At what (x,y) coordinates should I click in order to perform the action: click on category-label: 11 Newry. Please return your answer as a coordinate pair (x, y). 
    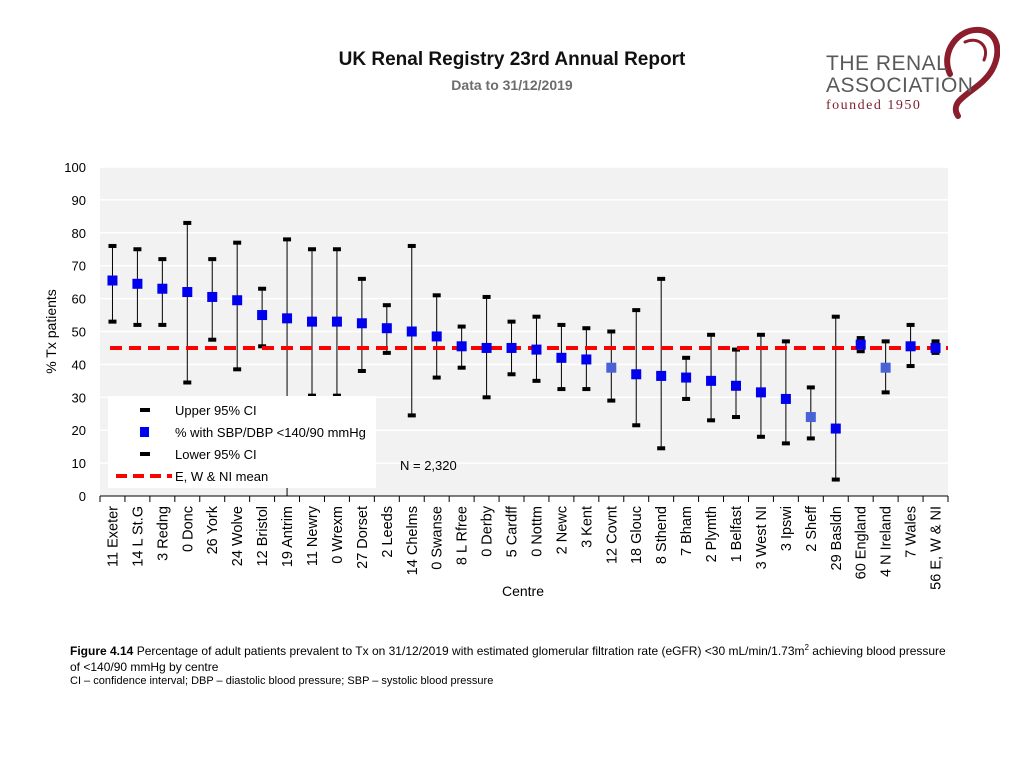
    Looking at the image, I should click on (313, 535).